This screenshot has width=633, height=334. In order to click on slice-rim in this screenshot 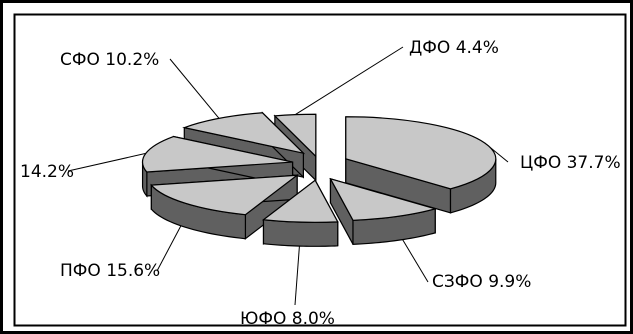, I will do `click(300, 233)`.